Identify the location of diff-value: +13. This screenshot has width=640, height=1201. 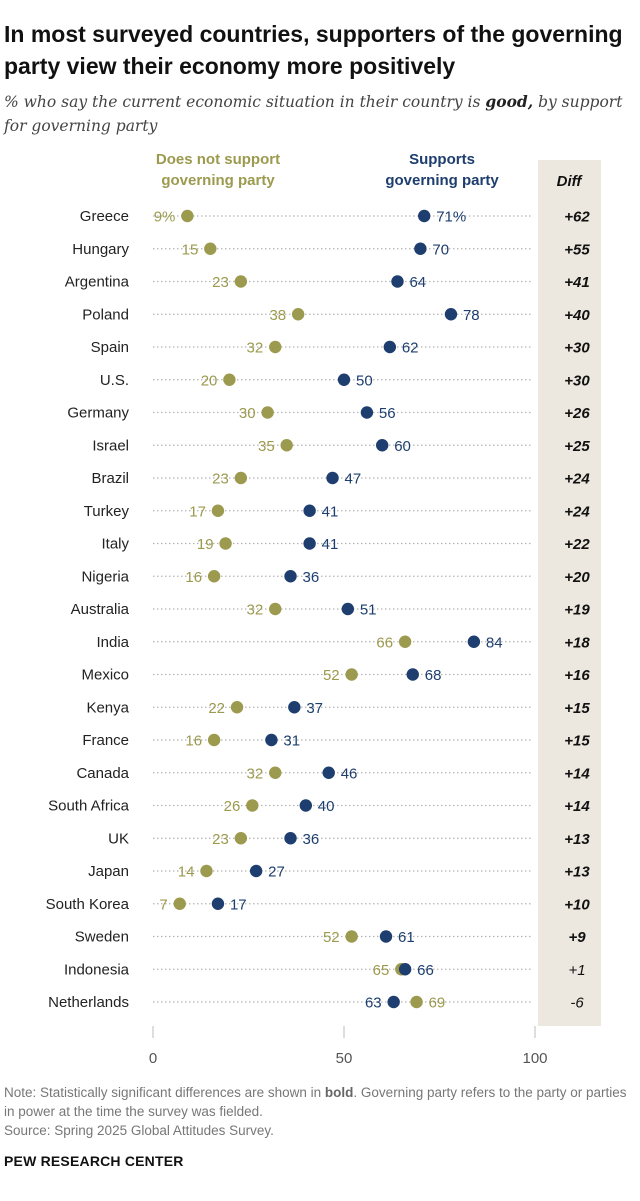
(577, 839).